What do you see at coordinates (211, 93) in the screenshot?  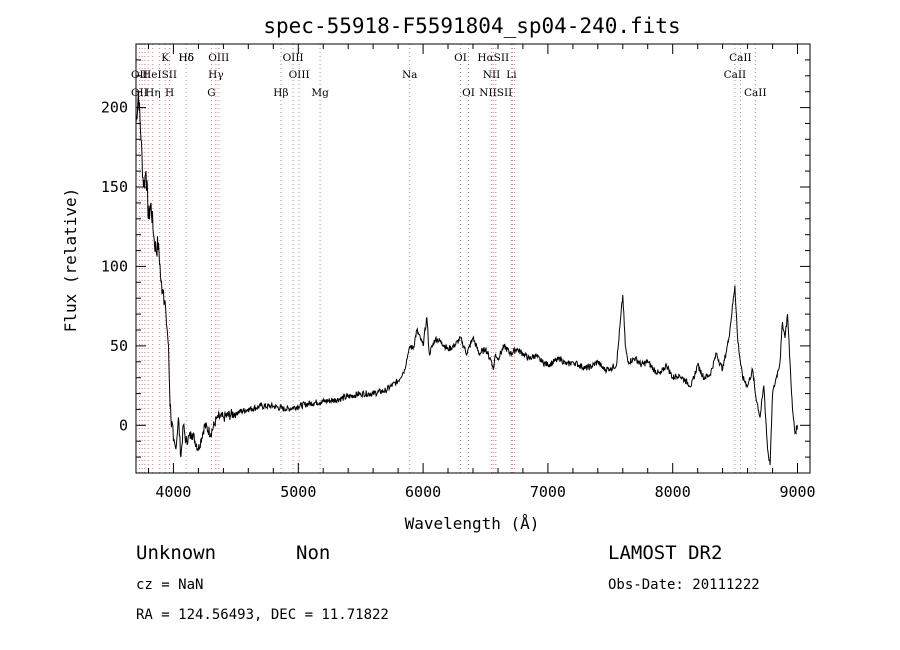 I see `line-label: G` at bounding box center [211, 93].